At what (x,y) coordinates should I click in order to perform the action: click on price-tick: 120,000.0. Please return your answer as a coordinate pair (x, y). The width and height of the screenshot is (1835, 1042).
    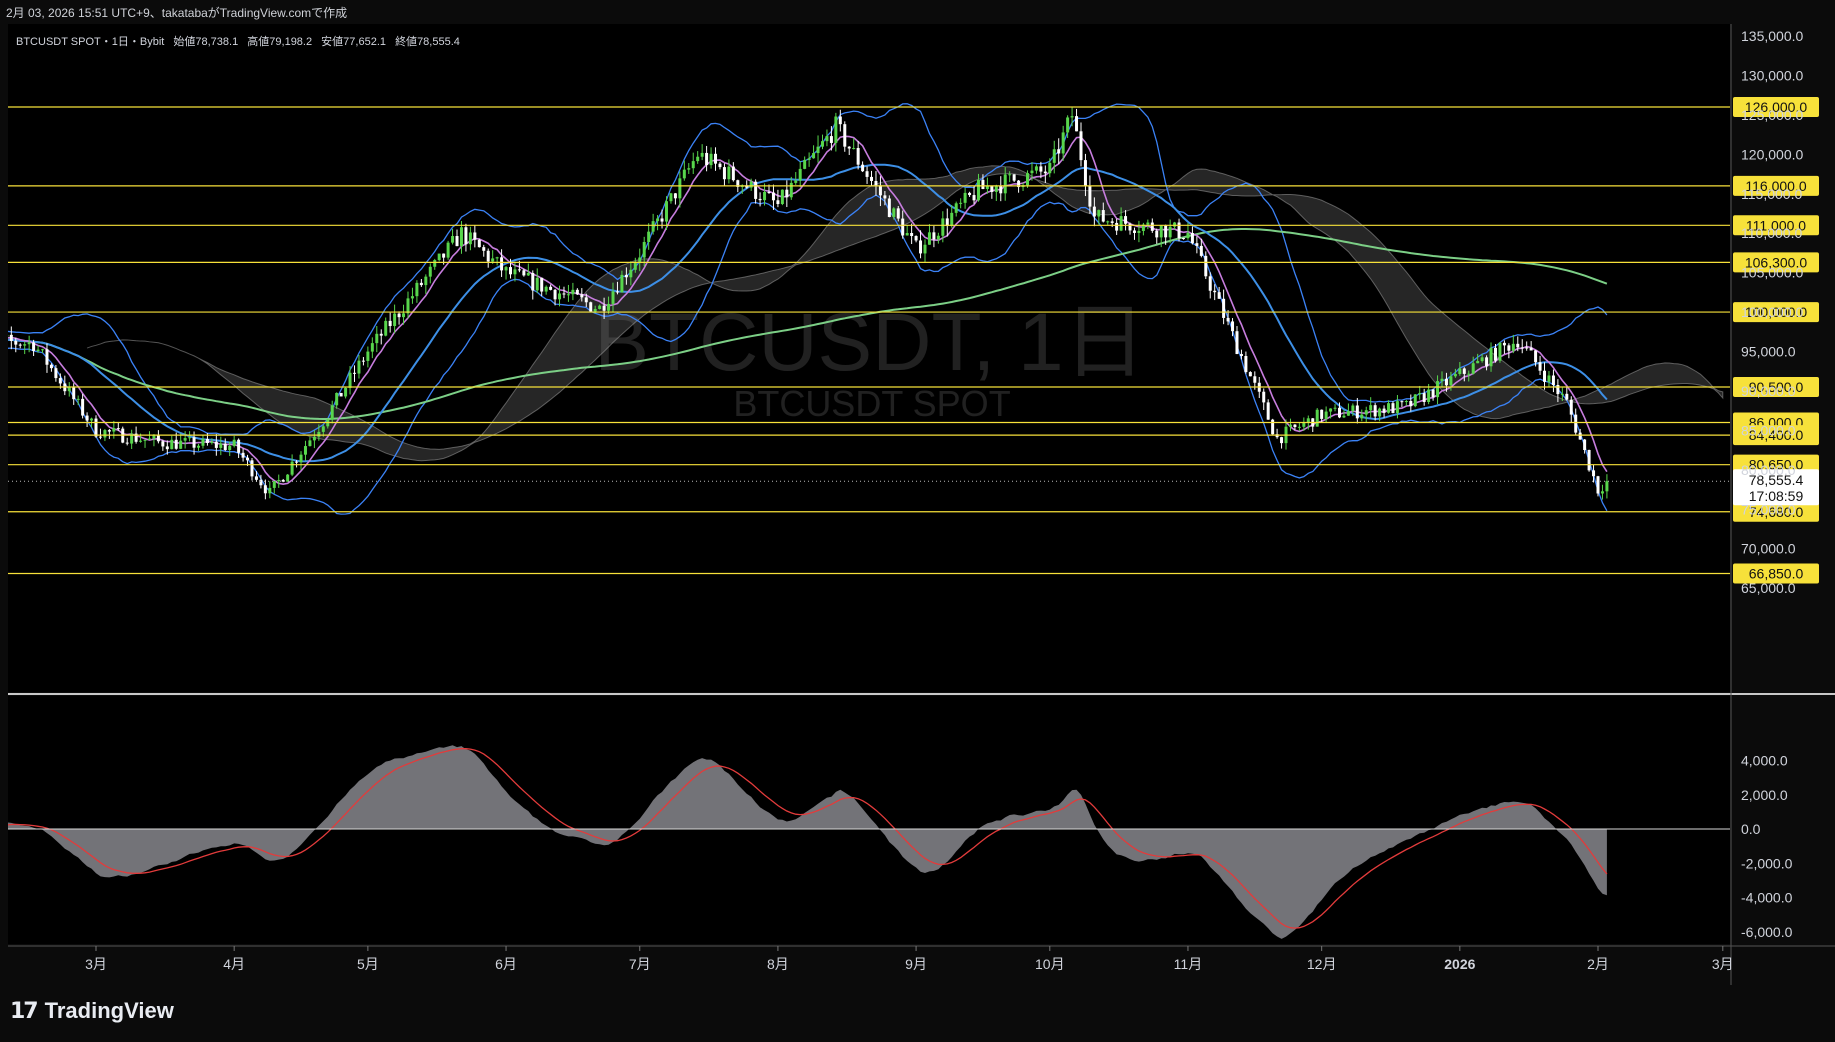
    Looking at the image, I should click on (1772, 154).